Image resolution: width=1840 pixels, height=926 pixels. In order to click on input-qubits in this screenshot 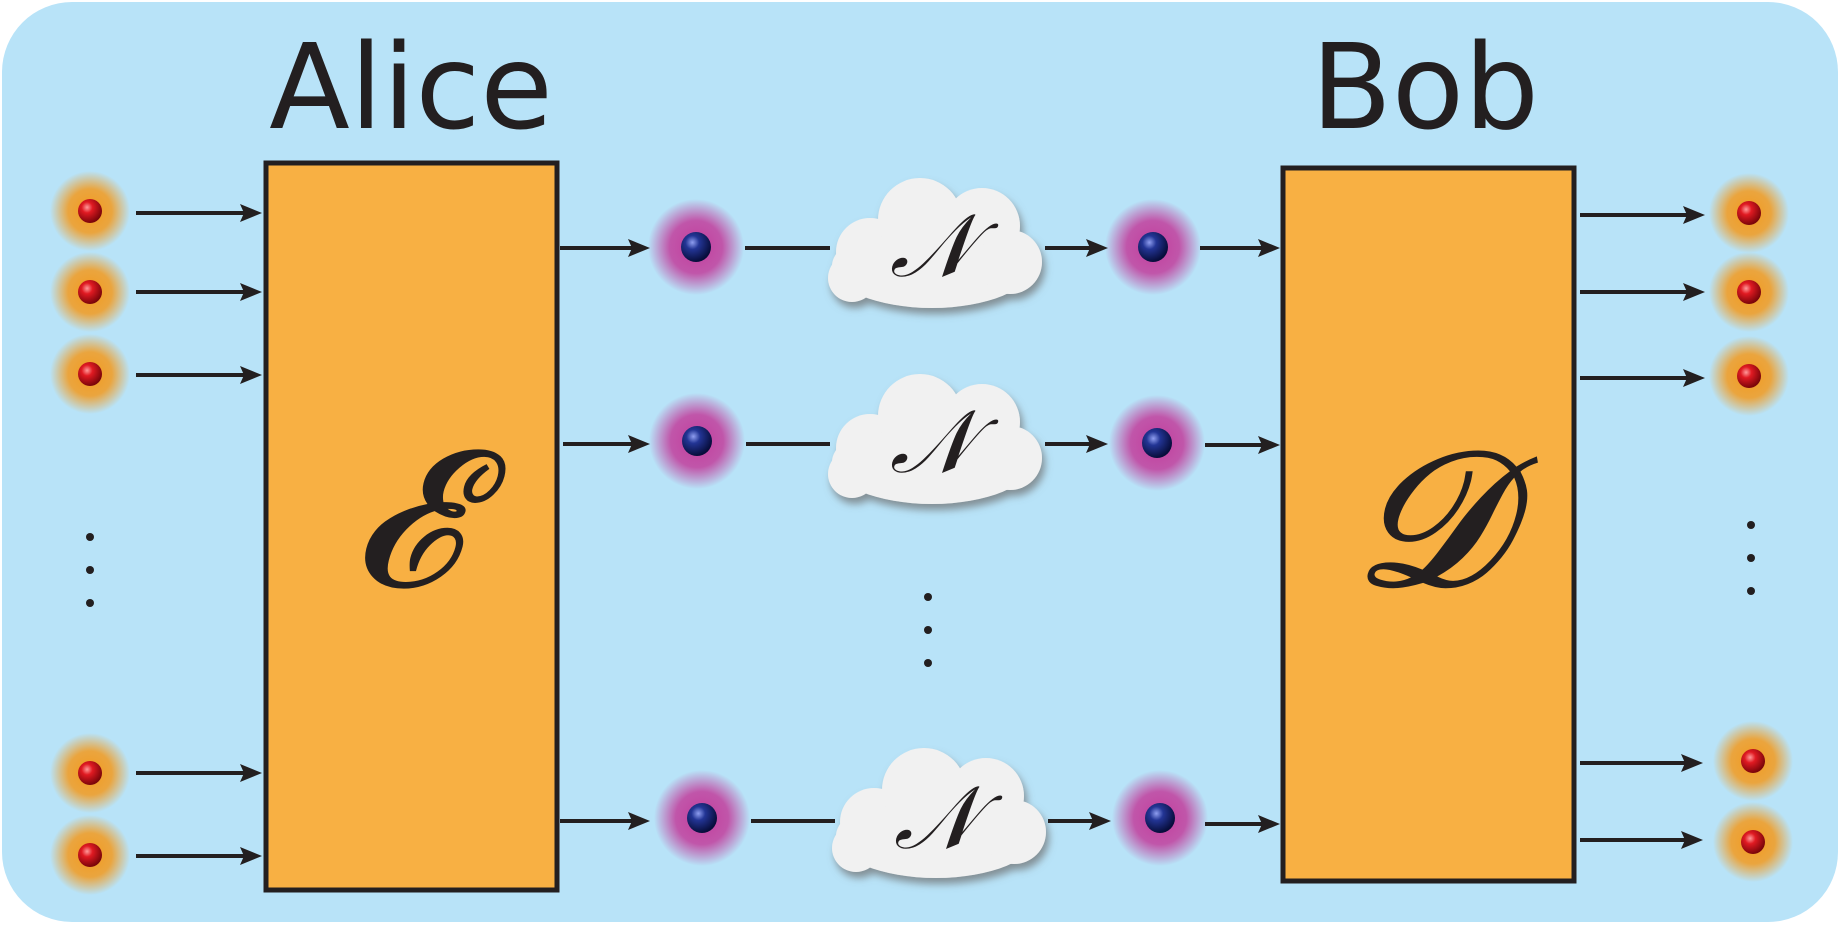, I will do `click(90, 533)`.